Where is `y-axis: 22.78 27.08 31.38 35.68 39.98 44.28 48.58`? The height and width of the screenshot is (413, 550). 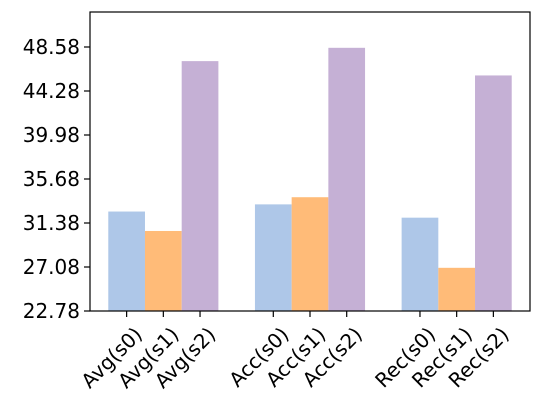
y-axis: 22.78 27.08 31.38 35.68 39.98 44.28 48.58 is located at coordinates (56, 179).